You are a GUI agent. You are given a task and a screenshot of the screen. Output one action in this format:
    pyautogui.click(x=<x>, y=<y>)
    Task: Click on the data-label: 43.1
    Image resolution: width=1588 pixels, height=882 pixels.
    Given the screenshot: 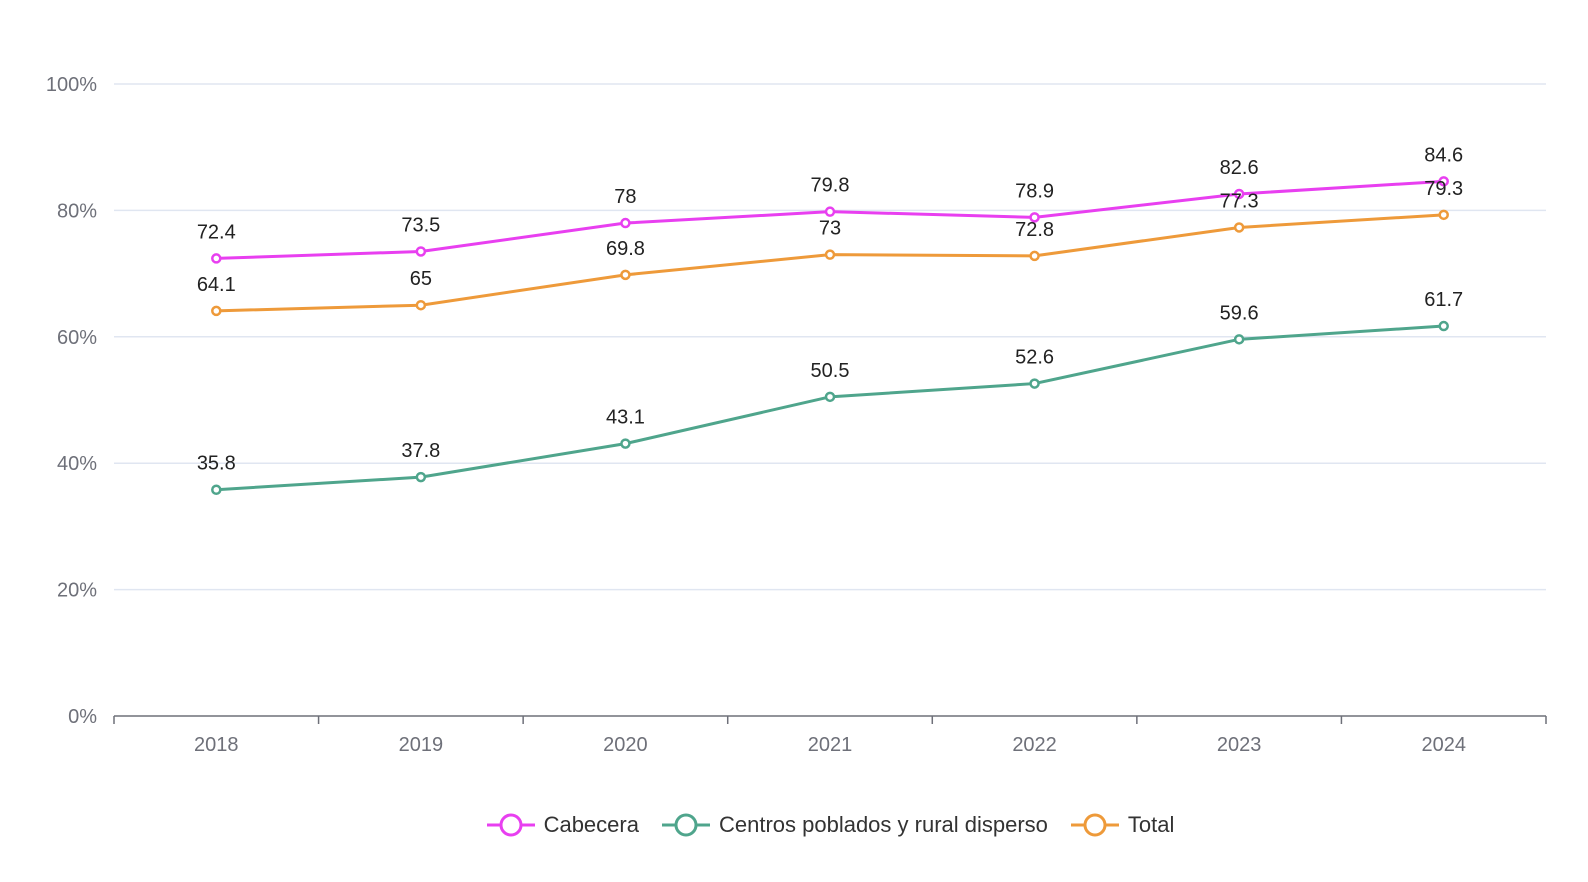 What is the action you would take?
    pyautogui.click(x=625, y=418)
    